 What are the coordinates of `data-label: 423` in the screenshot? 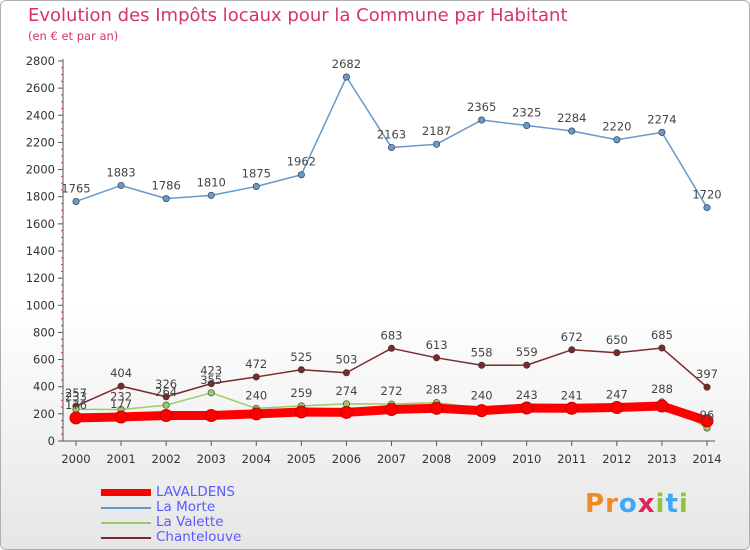 It's located at (211, 371).